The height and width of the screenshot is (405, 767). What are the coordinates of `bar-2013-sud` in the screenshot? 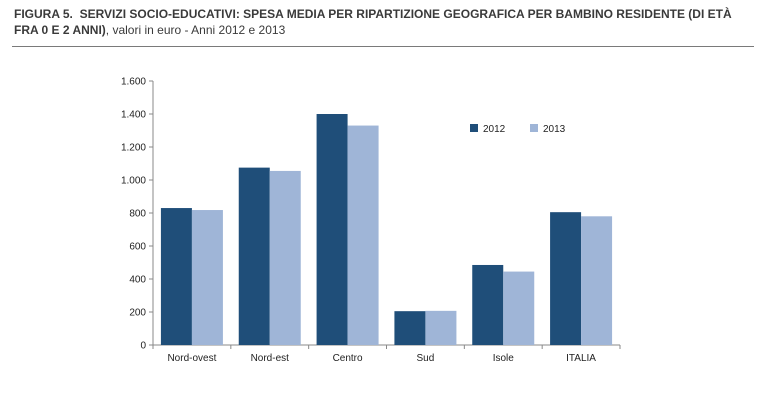 It's located at (441, 327).